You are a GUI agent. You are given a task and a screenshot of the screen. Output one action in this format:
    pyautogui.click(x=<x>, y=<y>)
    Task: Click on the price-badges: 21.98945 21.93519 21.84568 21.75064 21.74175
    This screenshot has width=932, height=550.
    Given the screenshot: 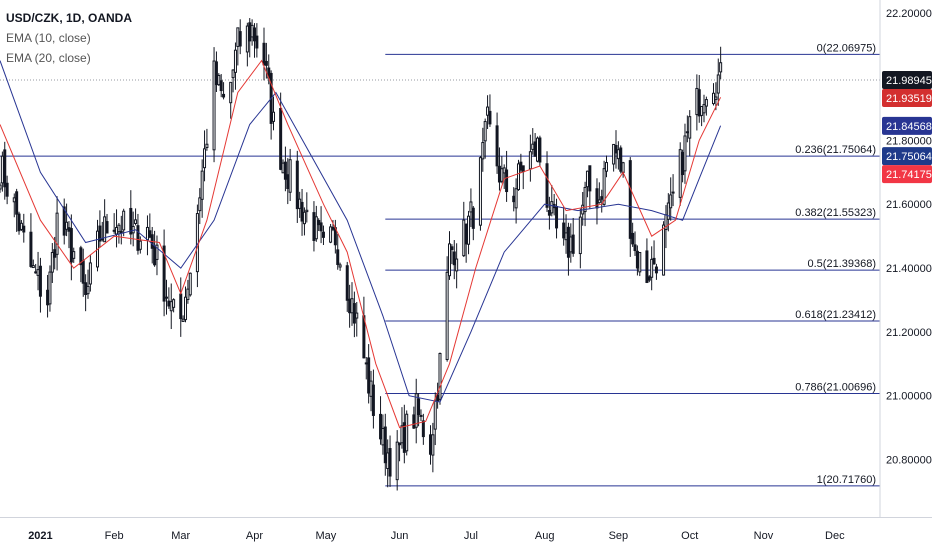 What is the action you would take?
    pyautogui.click(x=907, y=127)
    